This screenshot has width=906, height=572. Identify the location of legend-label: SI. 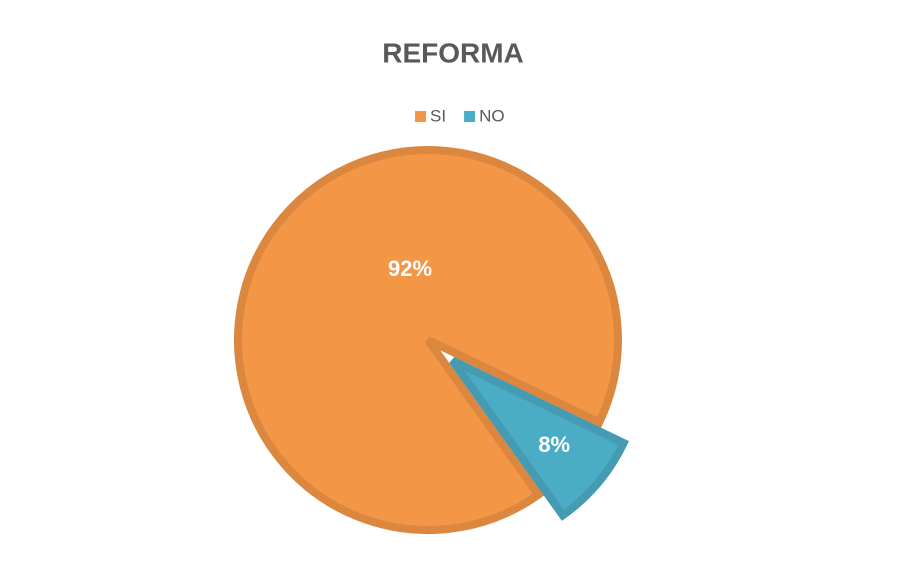
(438, 115).